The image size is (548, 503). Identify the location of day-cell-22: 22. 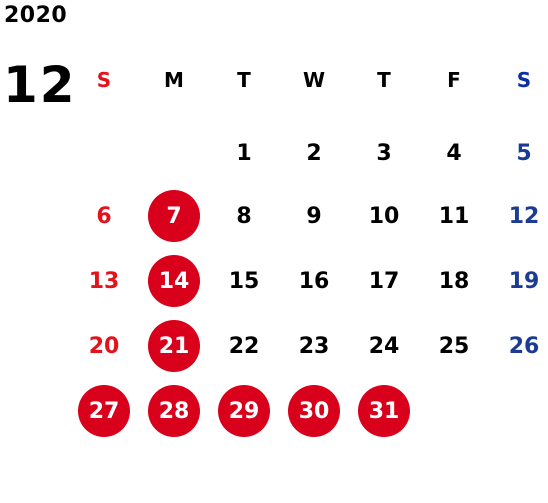
(244, 346).